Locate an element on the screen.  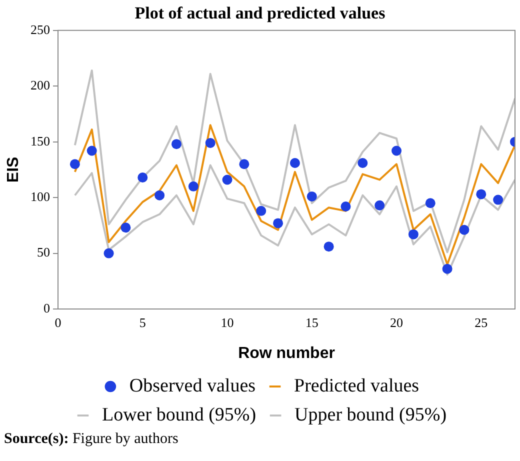
y-tick-label: 150 is located at coordinates (40, 140).